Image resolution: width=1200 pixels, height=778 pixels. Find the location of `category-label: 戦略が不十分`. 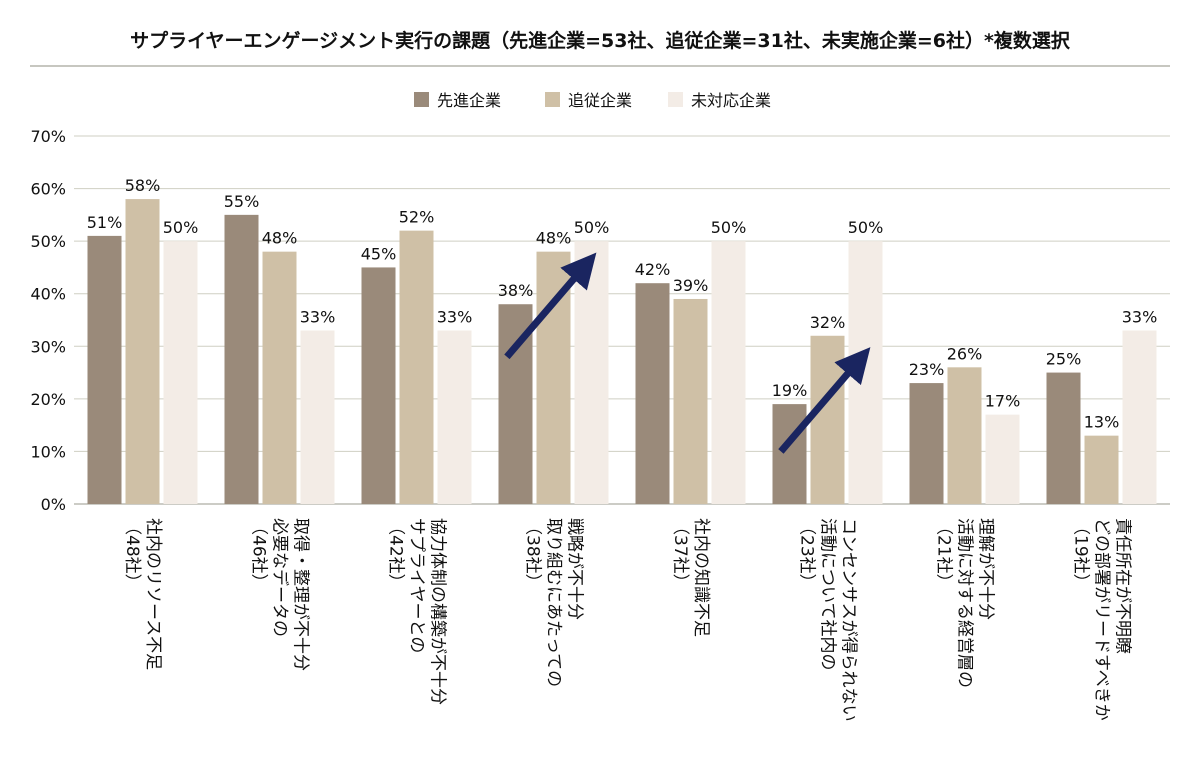

category-label: 戦略が不十分 is located at coordinates (575, 569).